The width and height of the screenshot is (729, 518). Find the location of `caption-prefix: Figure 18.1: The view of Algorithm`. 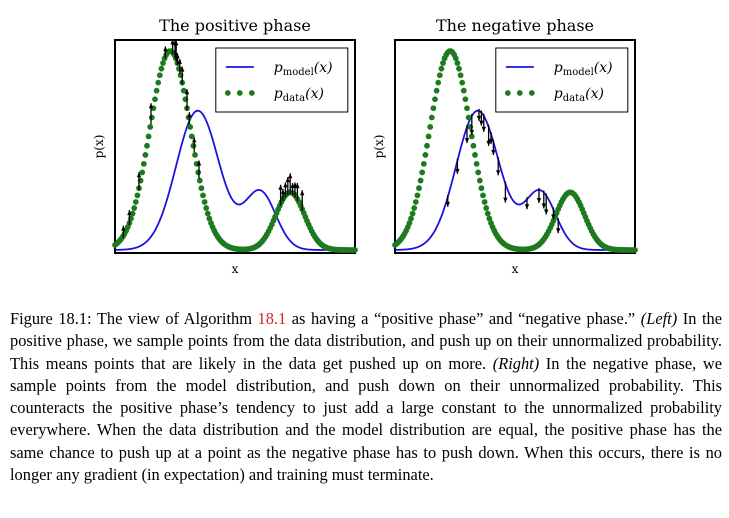

caption-prefix: Figure 18.1: The view of Algorithm is located at coordinates (134, 318).